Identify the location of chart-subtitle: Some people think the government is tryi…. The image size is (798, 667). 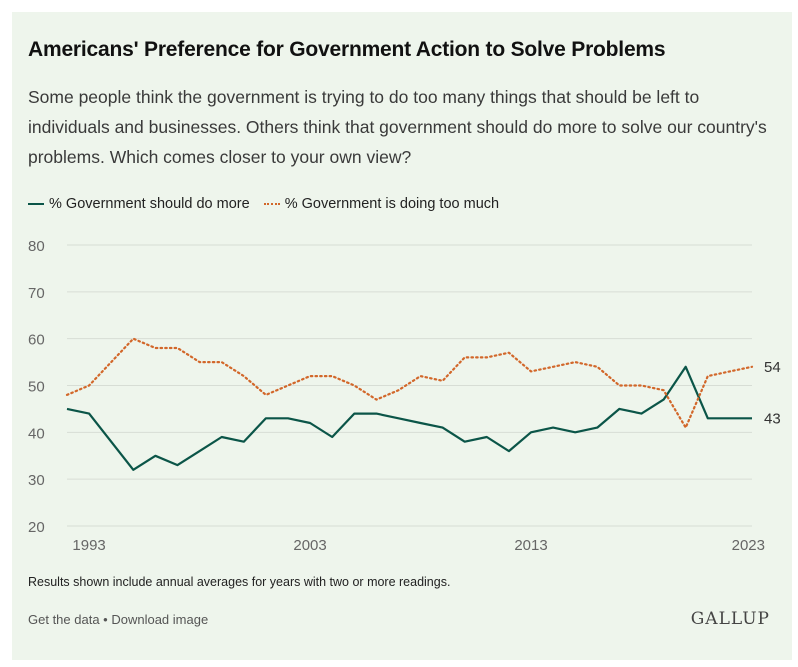
(397, 127).